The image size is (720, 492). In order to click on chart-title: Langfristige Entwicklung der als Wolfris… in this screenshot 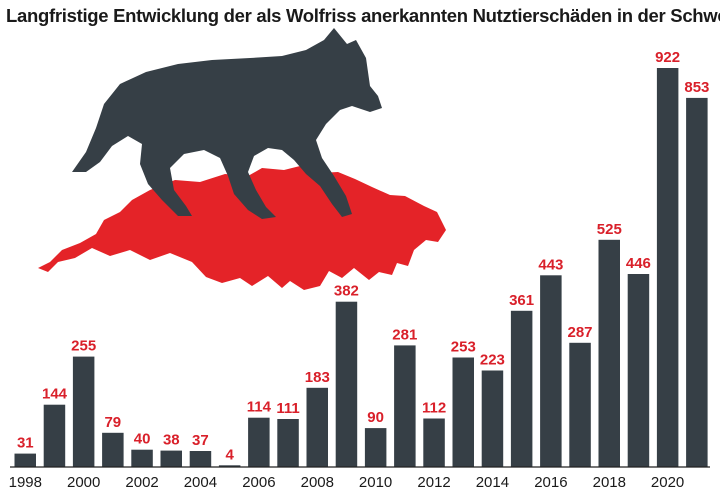, I will do `click(363, 15)`.